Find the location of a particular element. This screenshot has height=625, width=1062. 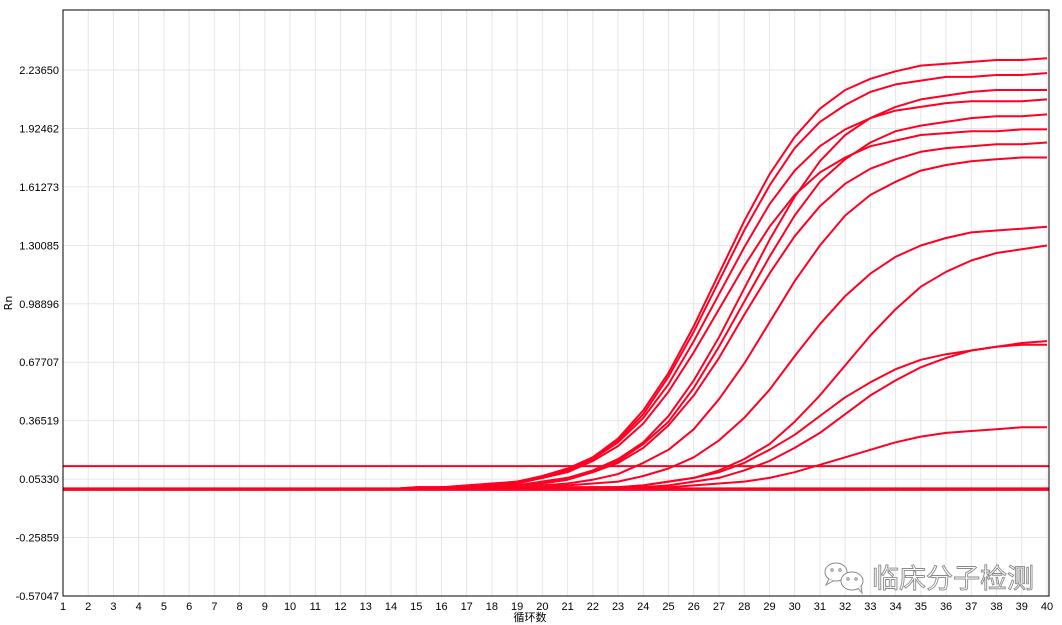

x-tick-label: 26 is located at coordinates (694, 607).